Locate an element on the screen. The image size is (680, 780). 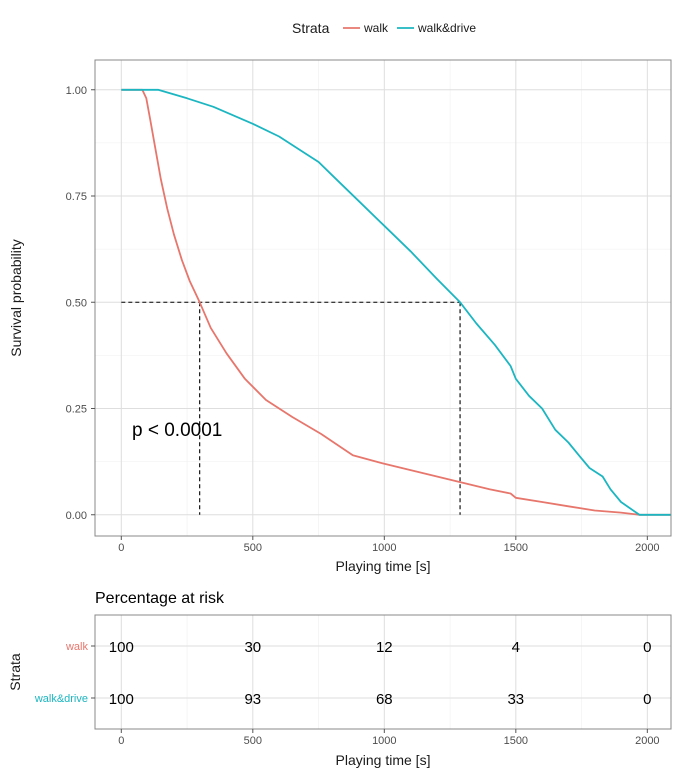
risk-value-walk: 30 is located at coordinates (252, 647).